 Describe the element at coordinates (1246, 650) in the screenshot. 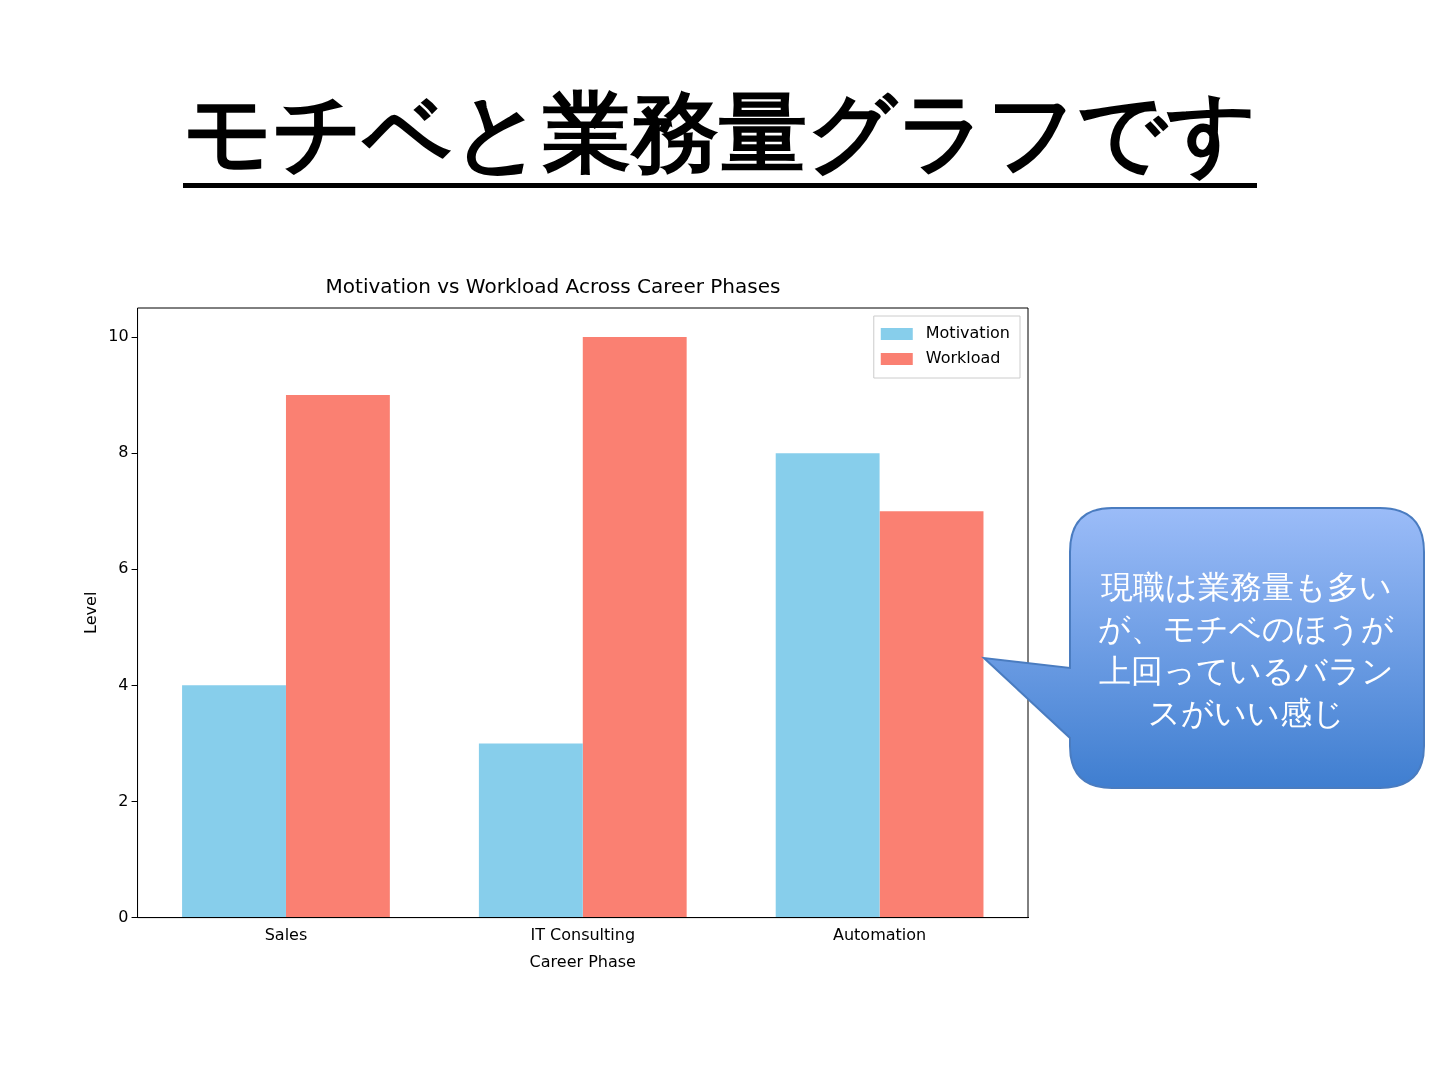

I see `text: 現職は業務量も多いが、モチベのほうが上回っているバランスがいい感じ` at that location.